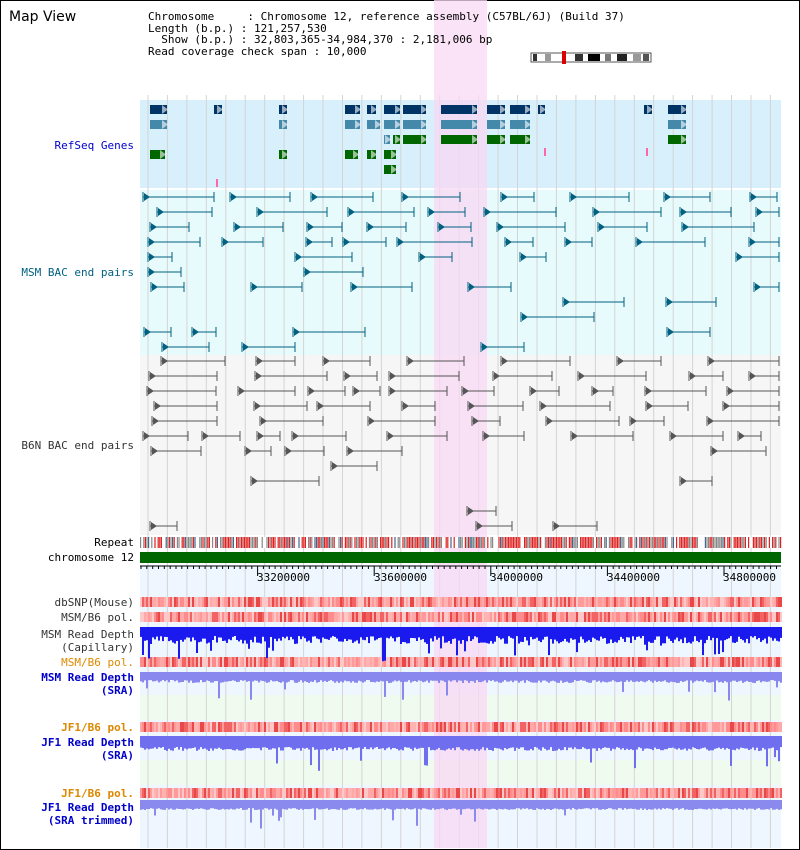  Describe the element at coordinates (87, 749) in the screenshot. I see `track-label-jf1-depth-sra: JF1 Read Depth (SRA)` at that location.